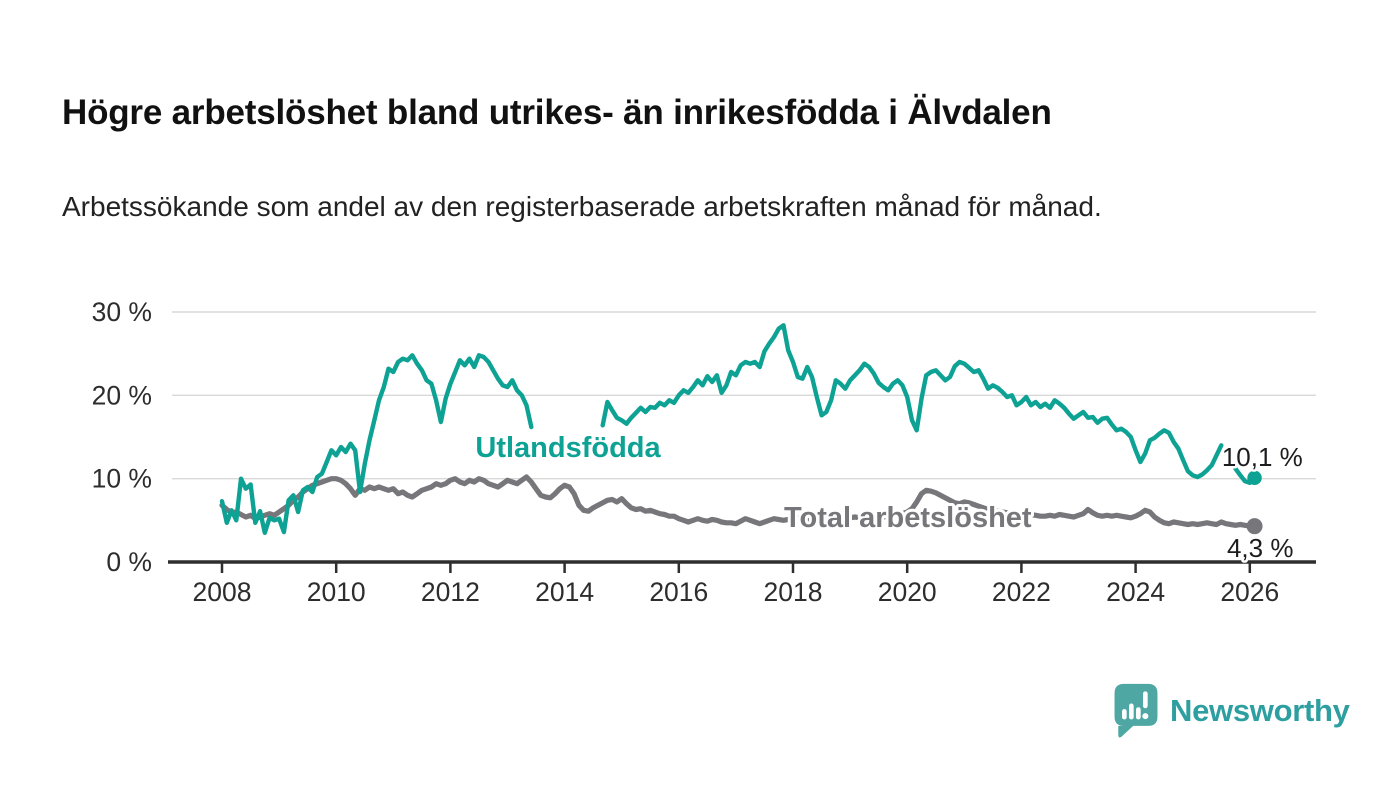 The height and width of the screenshot is (794, 1400). What do you see at coordinates (336, 592) in the screenshot?
I see `x-axis-label-2010: 2010` at bounding box center [336, 592].